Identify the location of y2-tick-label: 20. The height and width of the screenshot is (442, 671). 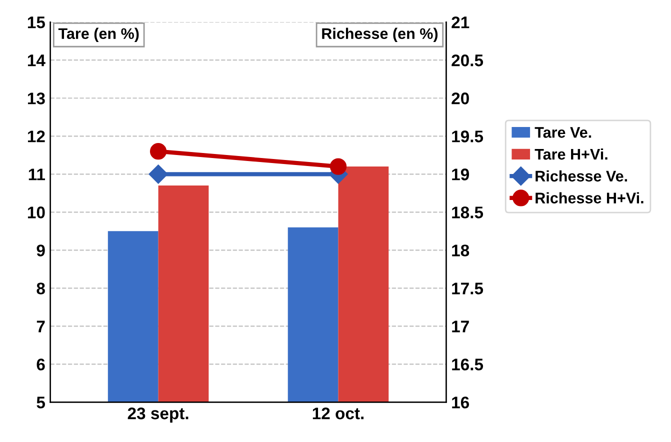
(460, 98).